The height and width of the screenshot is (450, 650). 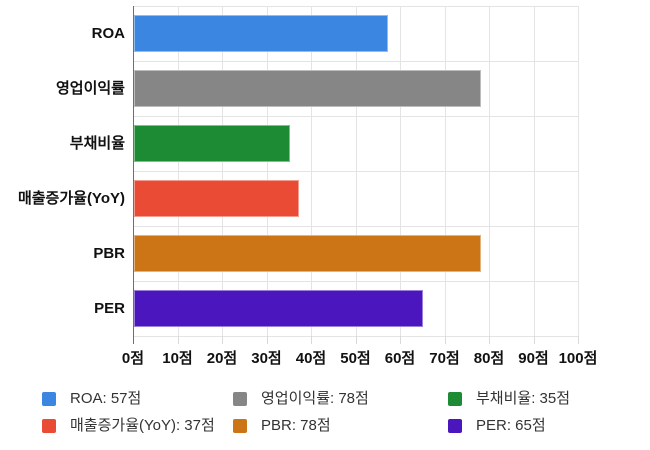 What do you see at coordinates (177, 358) in the screenshot?
I see `x-tick-label: 10점` at bounding box center [177, 358].